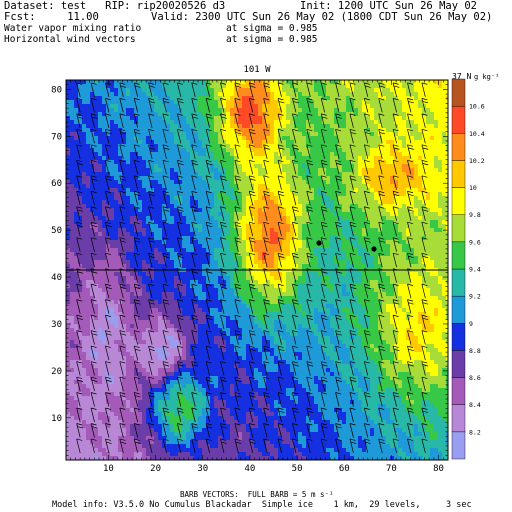 The image size is (512, 512). Describe the element at coordinates (56, 231) in the screenshot. I see `y-tick-label: 50` at that location.